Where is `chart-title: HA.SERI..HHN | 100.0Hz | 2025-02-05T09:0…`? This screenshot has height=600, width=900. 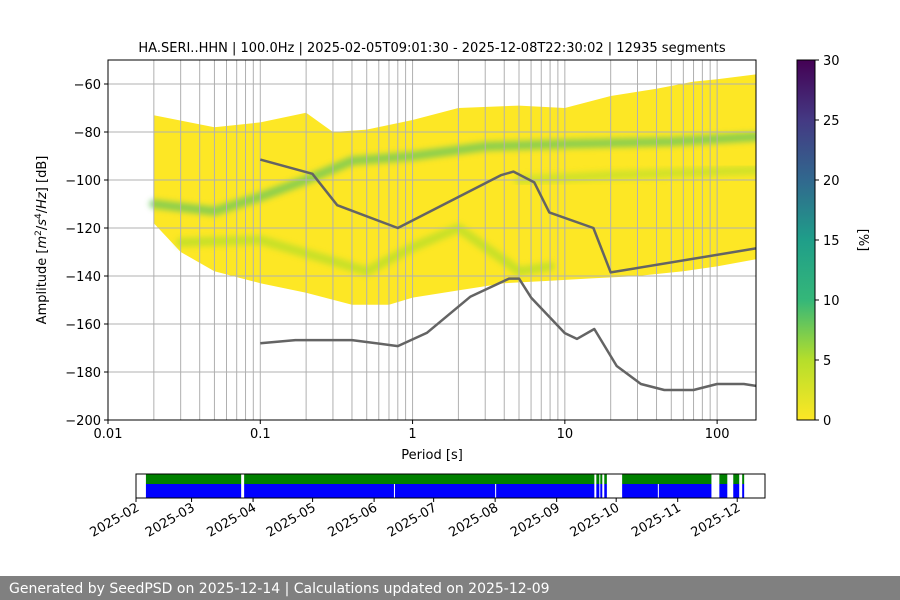 chart-title: HA.SERI..HHN | 100.0Hz | 2025-02-05T09:0… is located at coordinates (431, 48).